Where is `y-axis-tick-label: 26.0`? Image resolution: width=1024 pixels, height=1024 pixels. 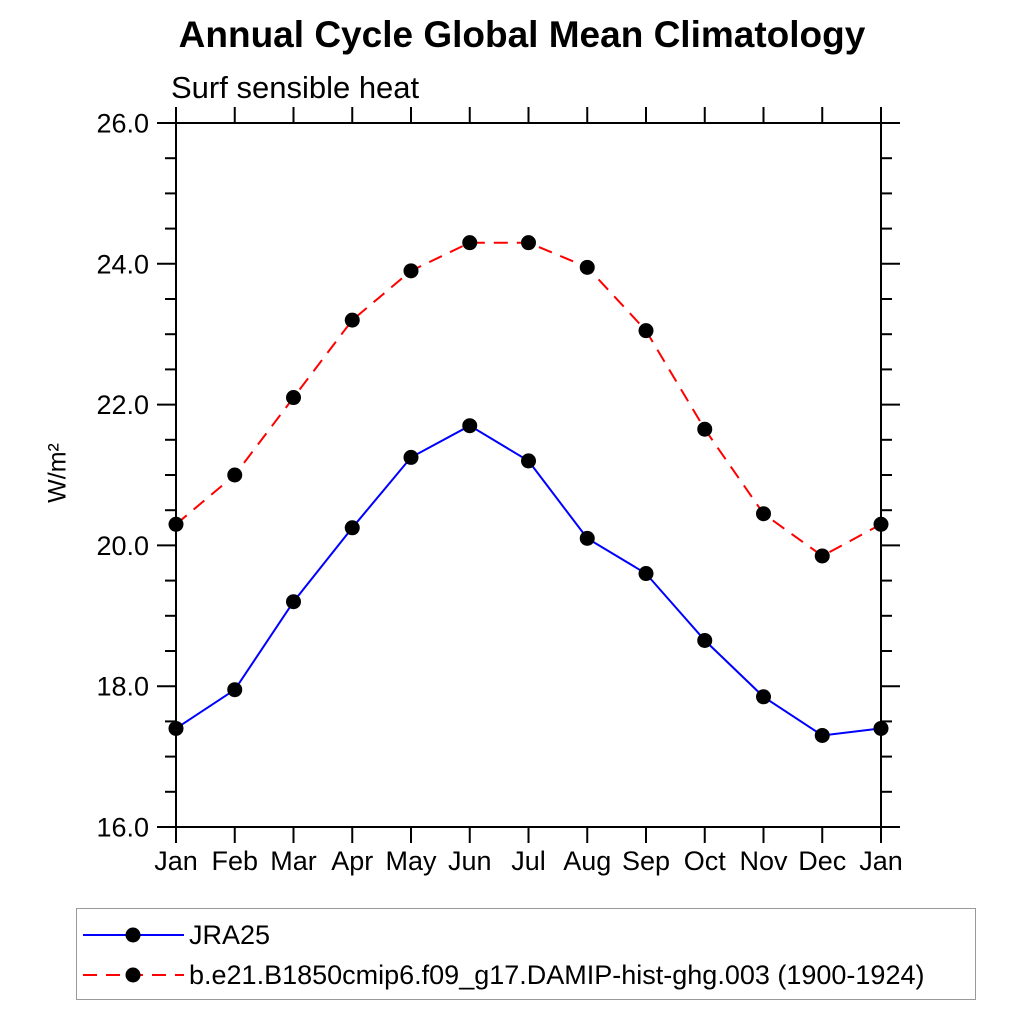 y-axis-tick-label: 26.0 is located at coordinates (122, 124).